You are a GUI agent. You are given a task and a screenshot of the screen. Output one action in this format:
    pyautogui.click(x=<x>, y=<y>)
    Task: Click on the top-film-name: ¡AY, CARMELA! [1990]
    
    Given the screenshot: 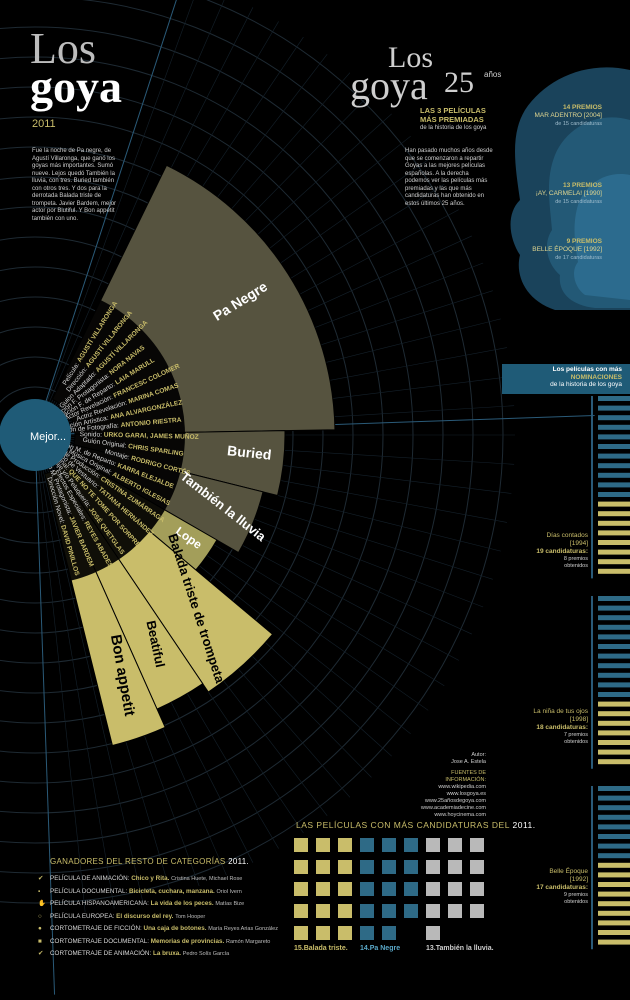 What is the action you would take?
    pyautogui.click(x=568, y=193)
    